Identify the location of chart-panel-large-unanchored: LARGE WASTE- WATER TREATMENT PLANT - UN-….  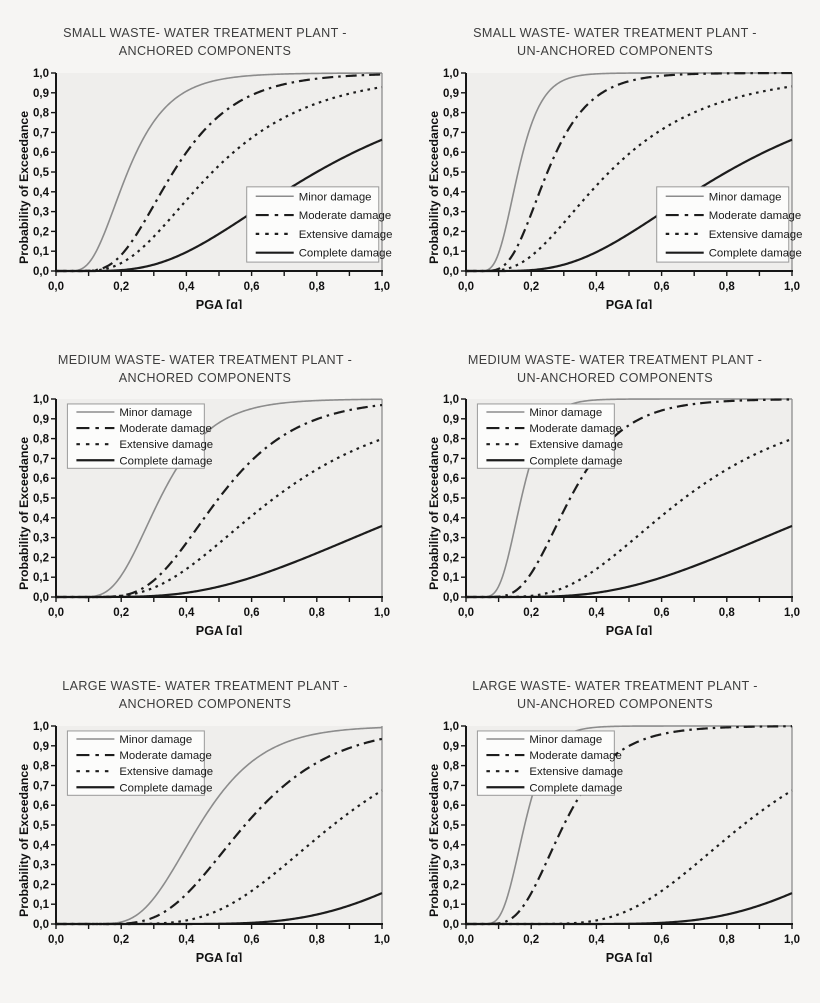
(615, 819).